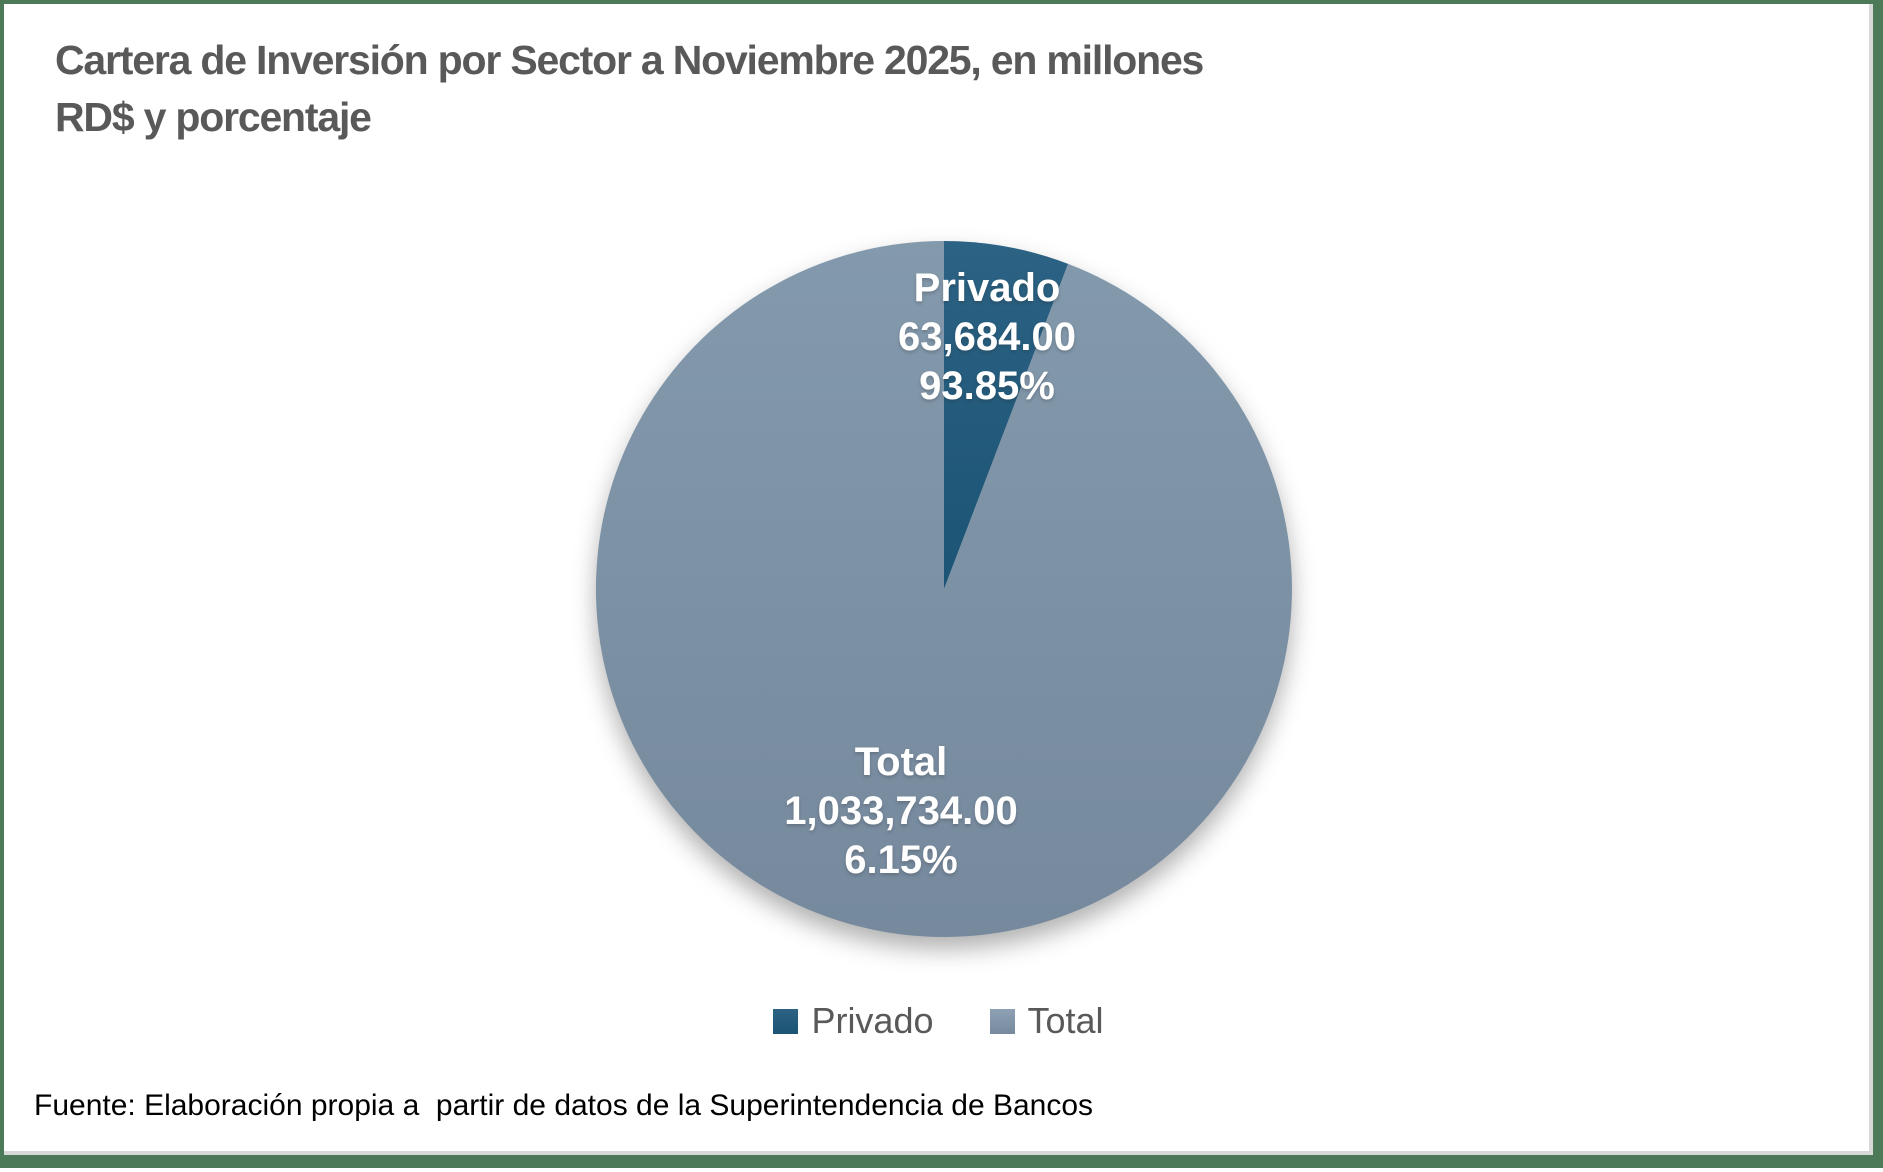 The image size is (1883, 1172). What do you see at coordinates (987, 386) in the screenshot?
I see `data-label-privado-pct: 93.85%` at bounding box center [987, 386].